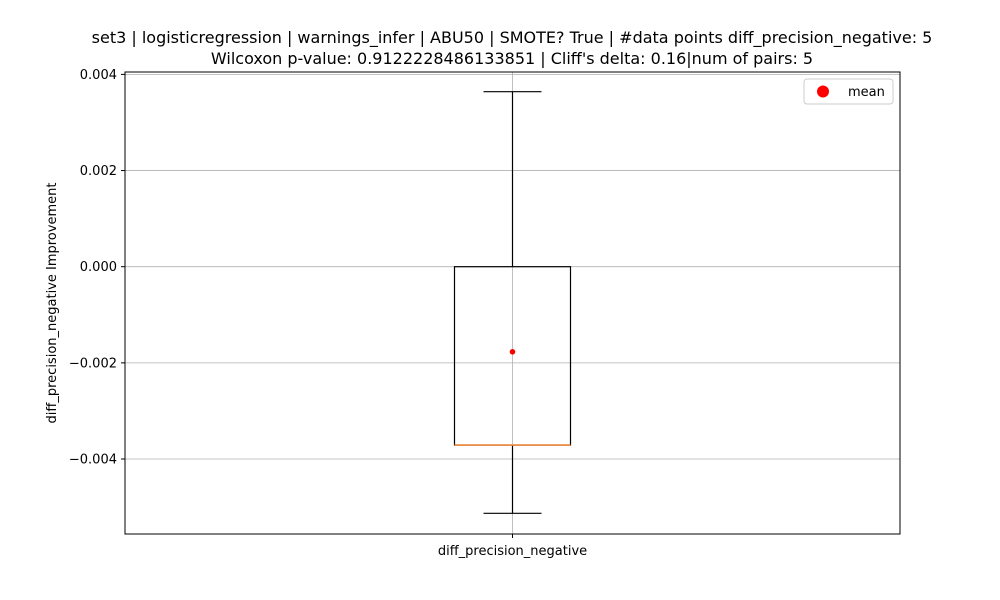  What do you see at coordinates (93, 363) in the screenshot?
I see `y-tick-label-1: −0.002` at bounding box center [93, 363].